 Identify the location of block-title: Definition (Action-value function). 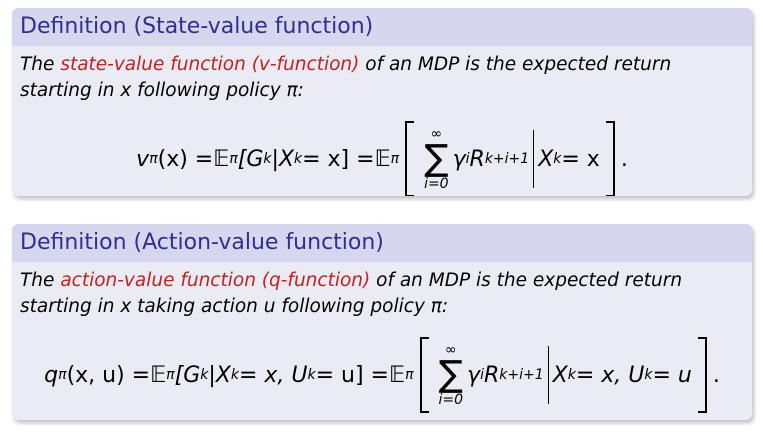
(382, 243).